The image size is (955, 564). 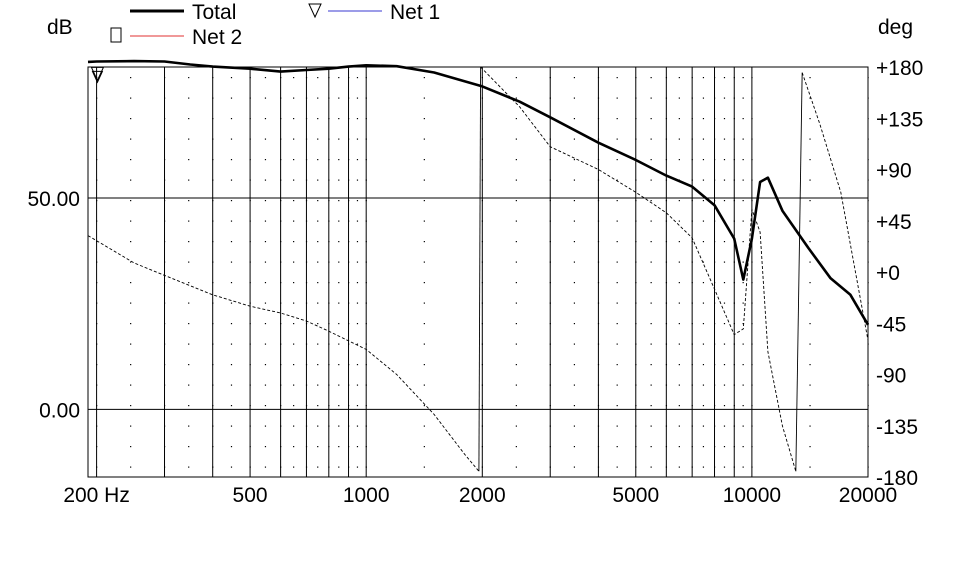 I want to click on phase-wrap-connector, so click(x=480, y=269).